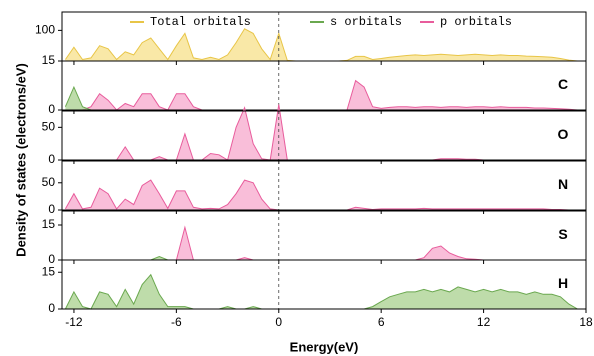 The image size is (594, 356). Describe the element at coordinates (74, 322) in the screenshot. I see `x-tick-label: -12` at that location.